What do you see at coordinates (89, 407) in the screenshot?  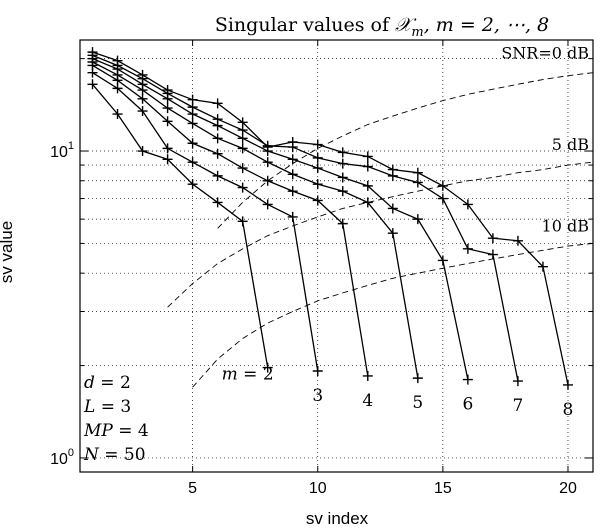 I see `parameter-symbol: L` at bounding box center [89, 407].